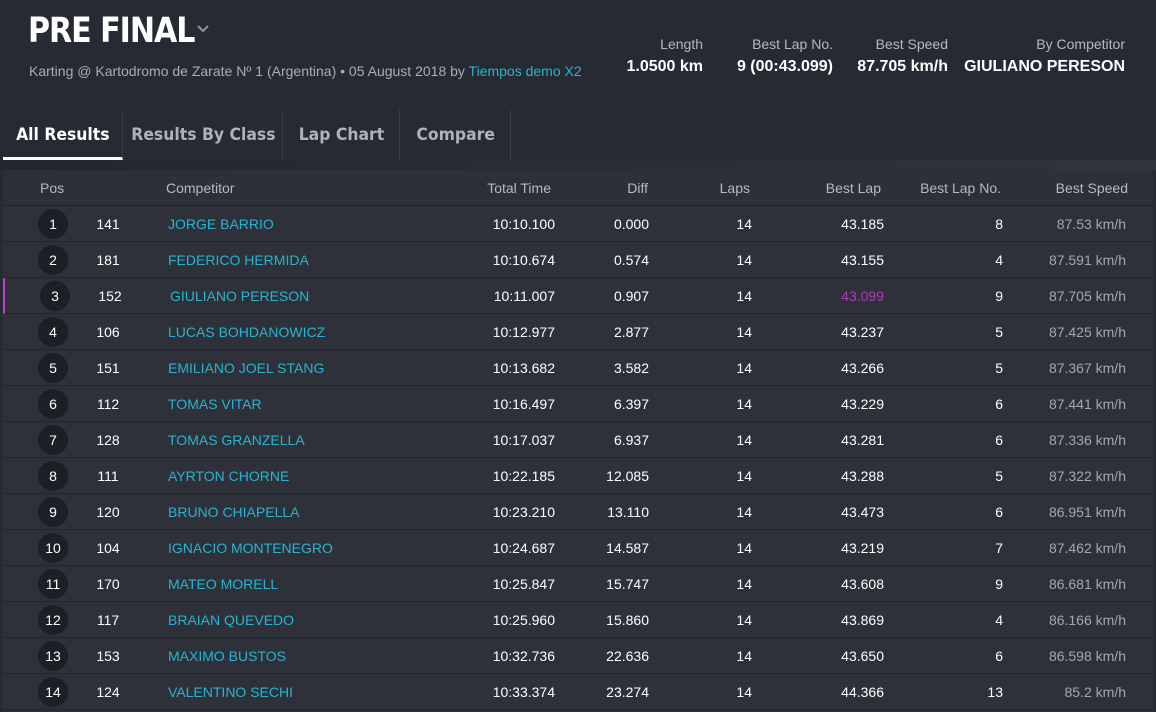 This screenshot has width=1156, height=712. What do you see at coordinates (1091, 188) in the screenshot?
I see `col-best-speed: Best Speed` at bounding box center [1091, 188].